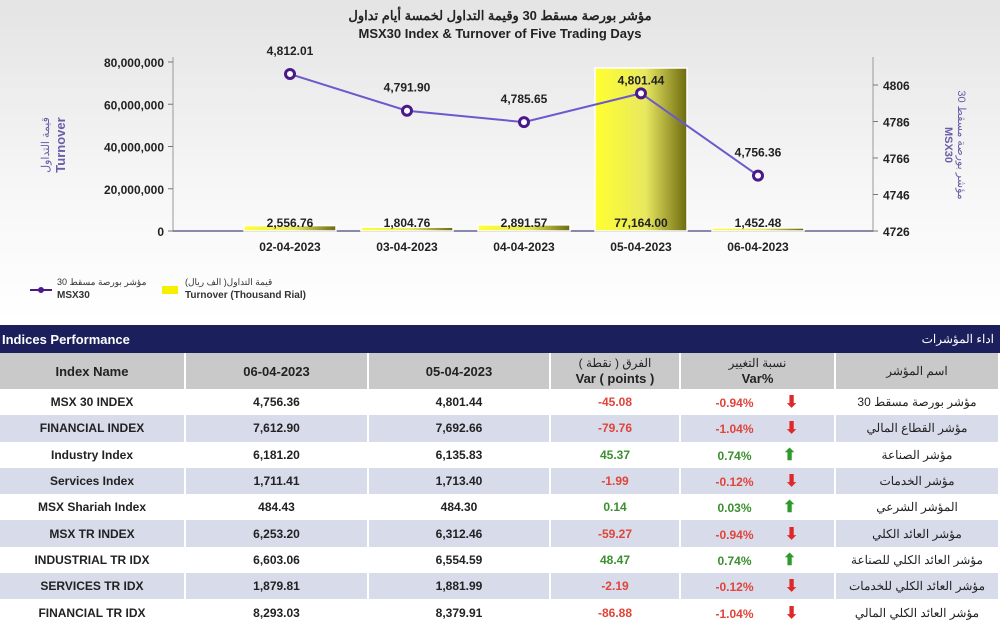  What do you see at coordinates (500, 339) in the screenshot?
I see `table-title-bar: Indices Performance اداء المؤشرات` at bounding box center [500, 339].